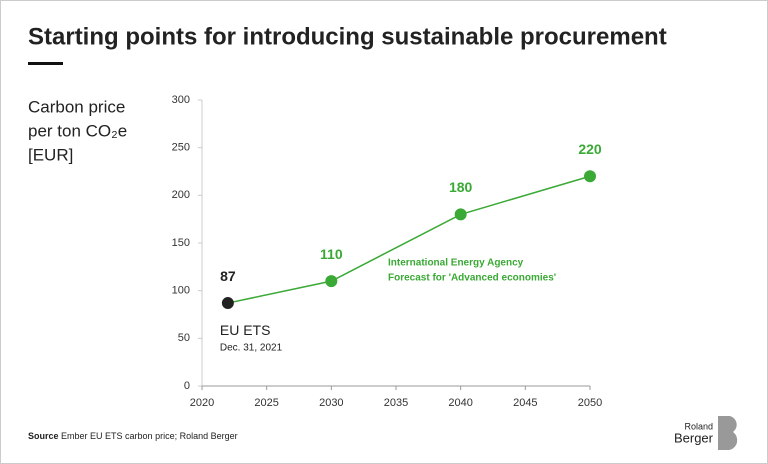 The image size is (768, 464). Describe the element at coordinates (202, 403) in the screenshot. I see `x-tick-label: 2020` at that location.